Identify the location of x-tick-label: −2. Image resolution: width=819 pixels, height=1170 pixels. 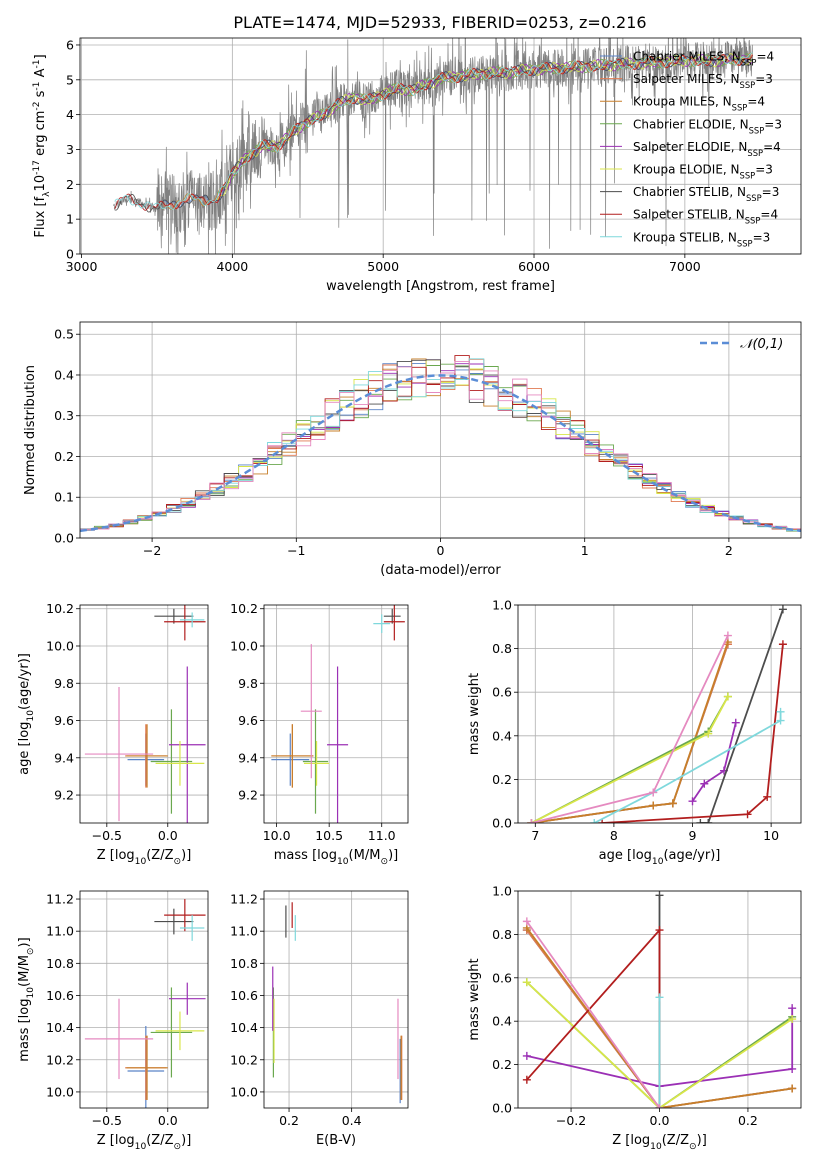
(152, 550).